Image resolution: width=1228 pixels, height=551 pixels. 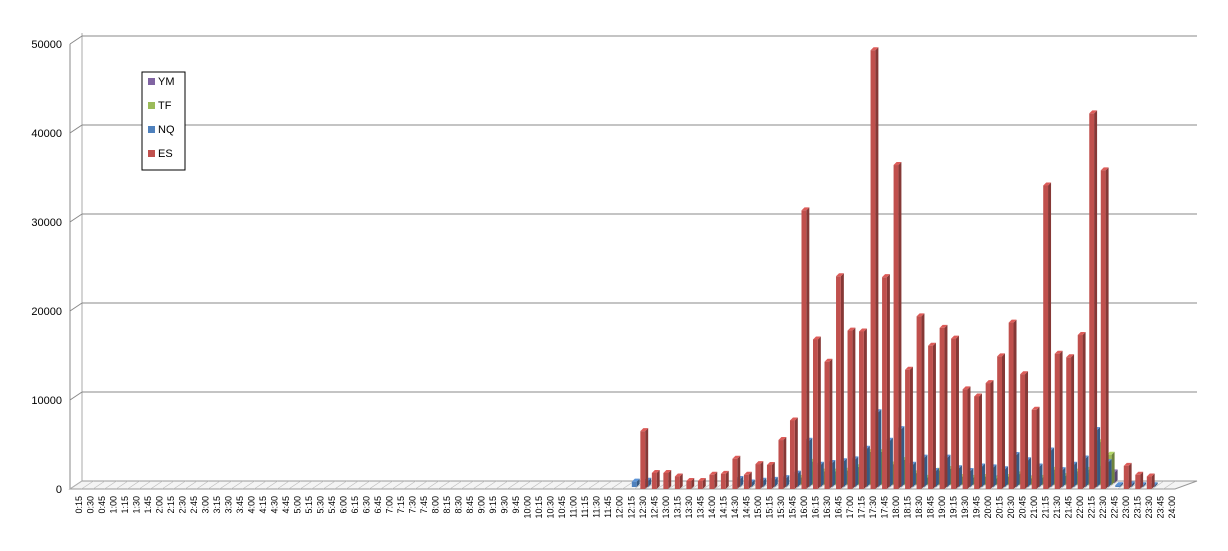 What do you see at coordinates (493, 505) in the screenshot?
I see `x-tick-label: 9:15` at bounding box center [493, 505].